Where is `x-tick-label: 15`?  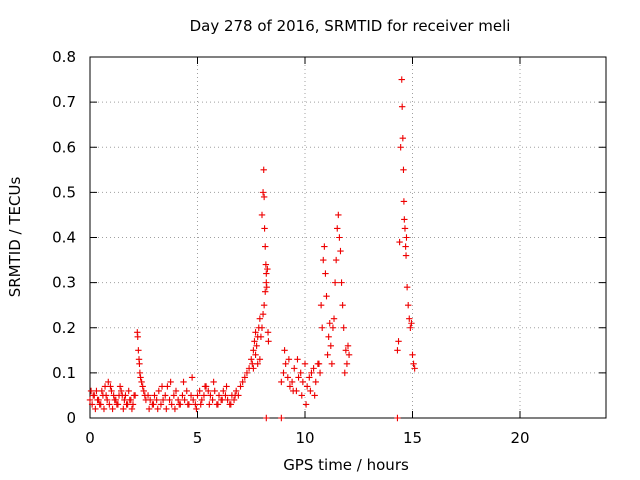 x-tick-label: 15 is located at coordinates (412, 438).